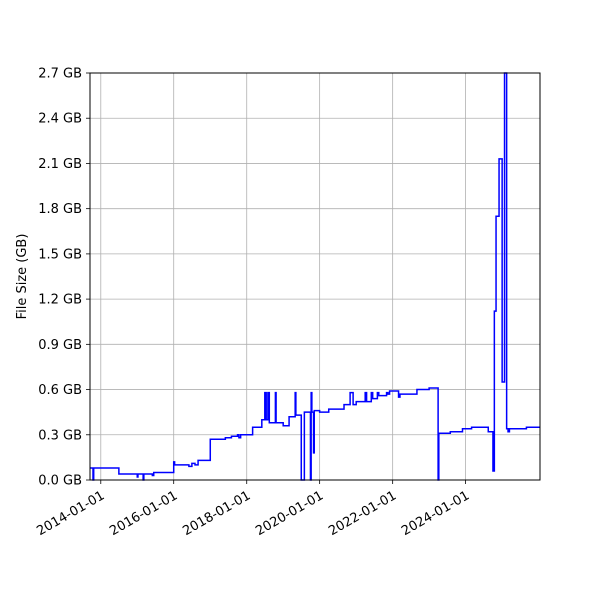 This screenshot has width=600, height=600. I want to click on y-tick-label: 2.7 GB, so click(60, 74).